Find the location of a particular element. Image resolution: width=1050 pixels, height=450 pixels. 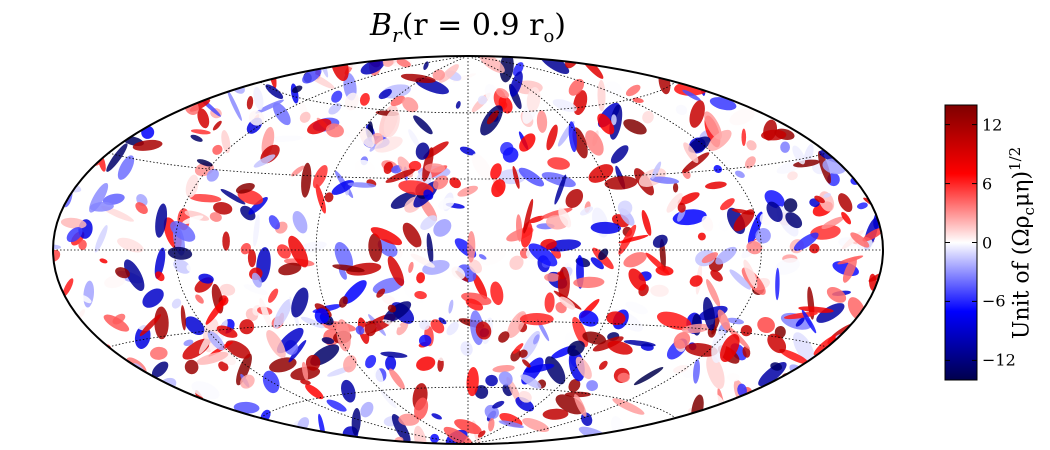

meridian-line is located at coordinates (544, 250).